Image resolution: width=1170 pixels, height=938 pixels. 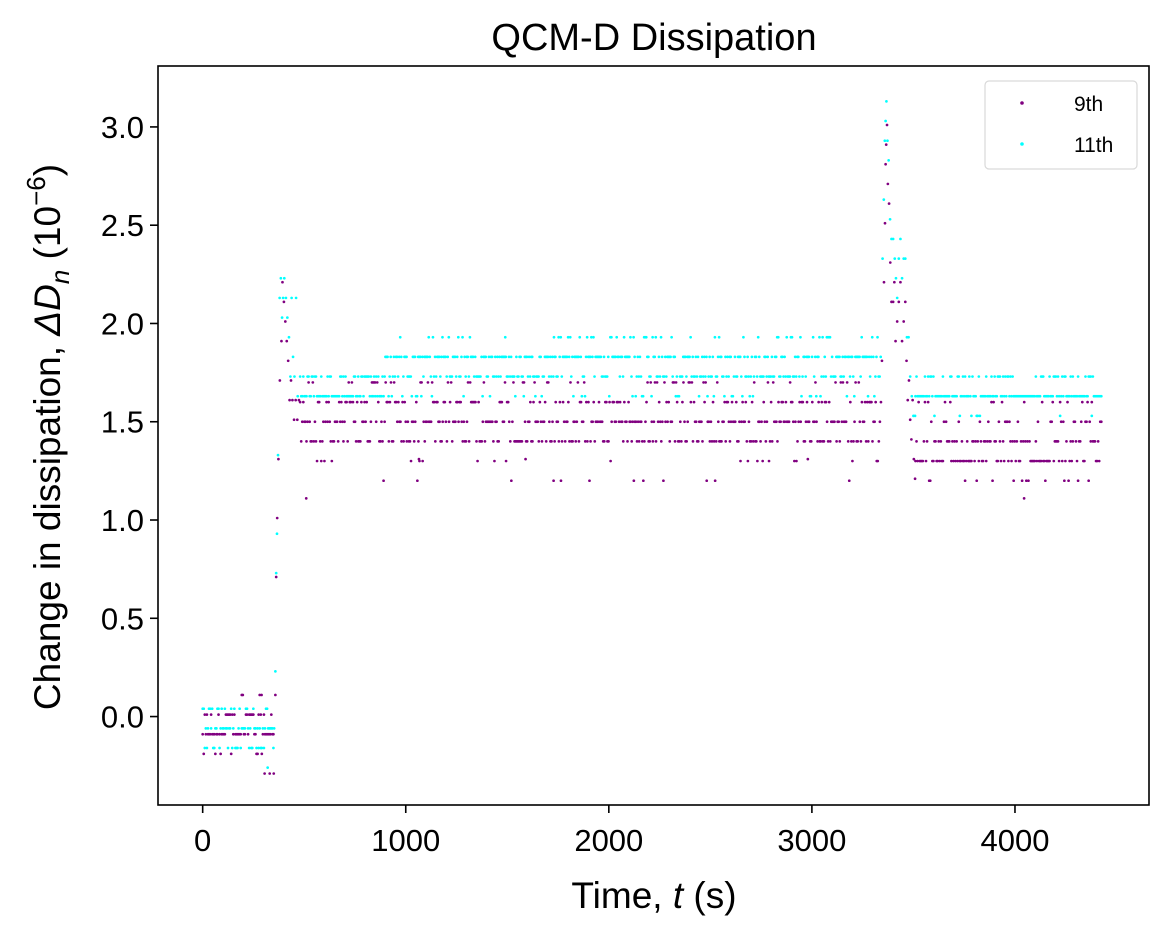 I want to click on y-axis-title-unit-close: ), so click(x=47, y=170).